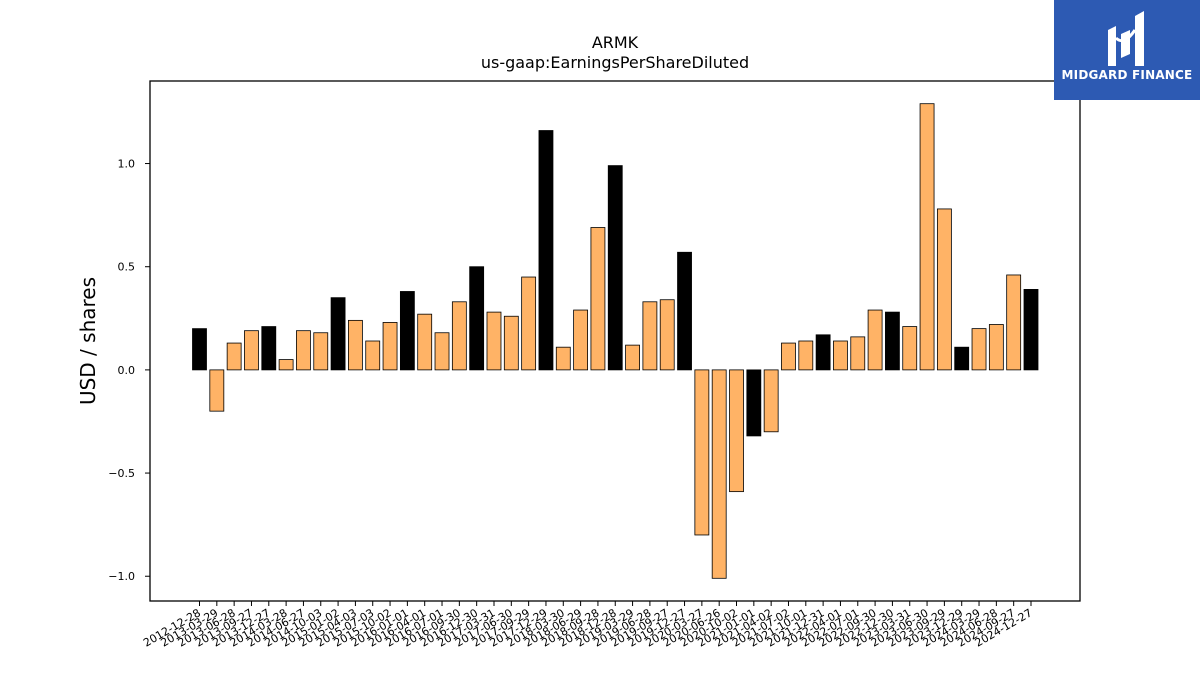  I want to click on logo-mark-icon, so click(1126, 38).